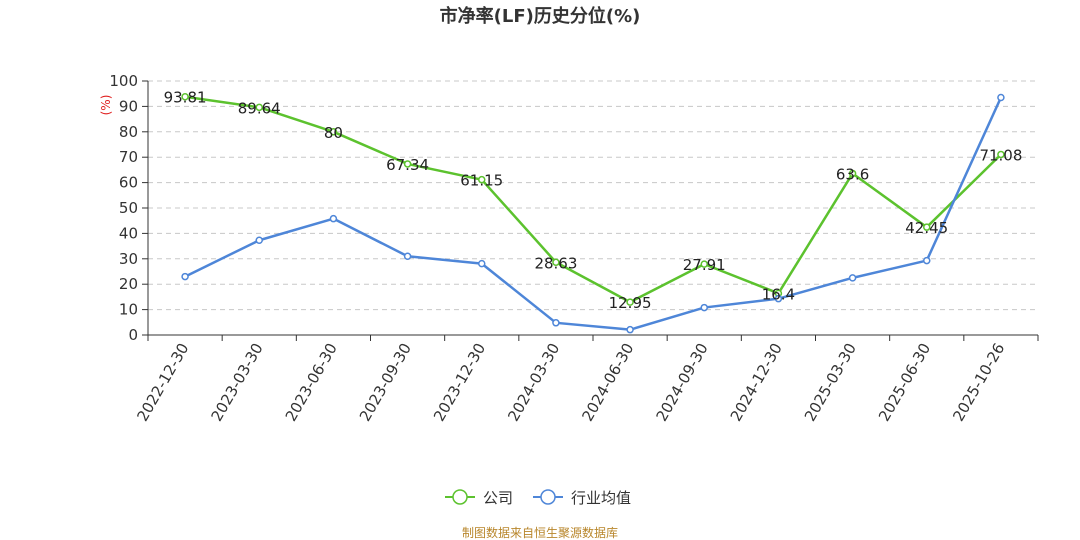 The height and width of the screenshot is (540, 1080). What do you see at coordinates (128, 310) in the screenshot?
I see `y-tick-label: 10` at bounding box center [128, 310].